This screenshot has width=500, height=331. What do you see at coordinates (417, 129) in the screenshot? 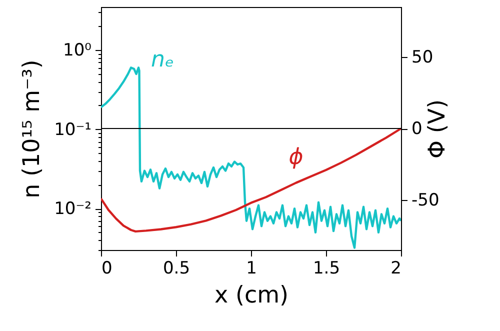
I see `y2-tick-label: 0` at bounding box center [417, 129].